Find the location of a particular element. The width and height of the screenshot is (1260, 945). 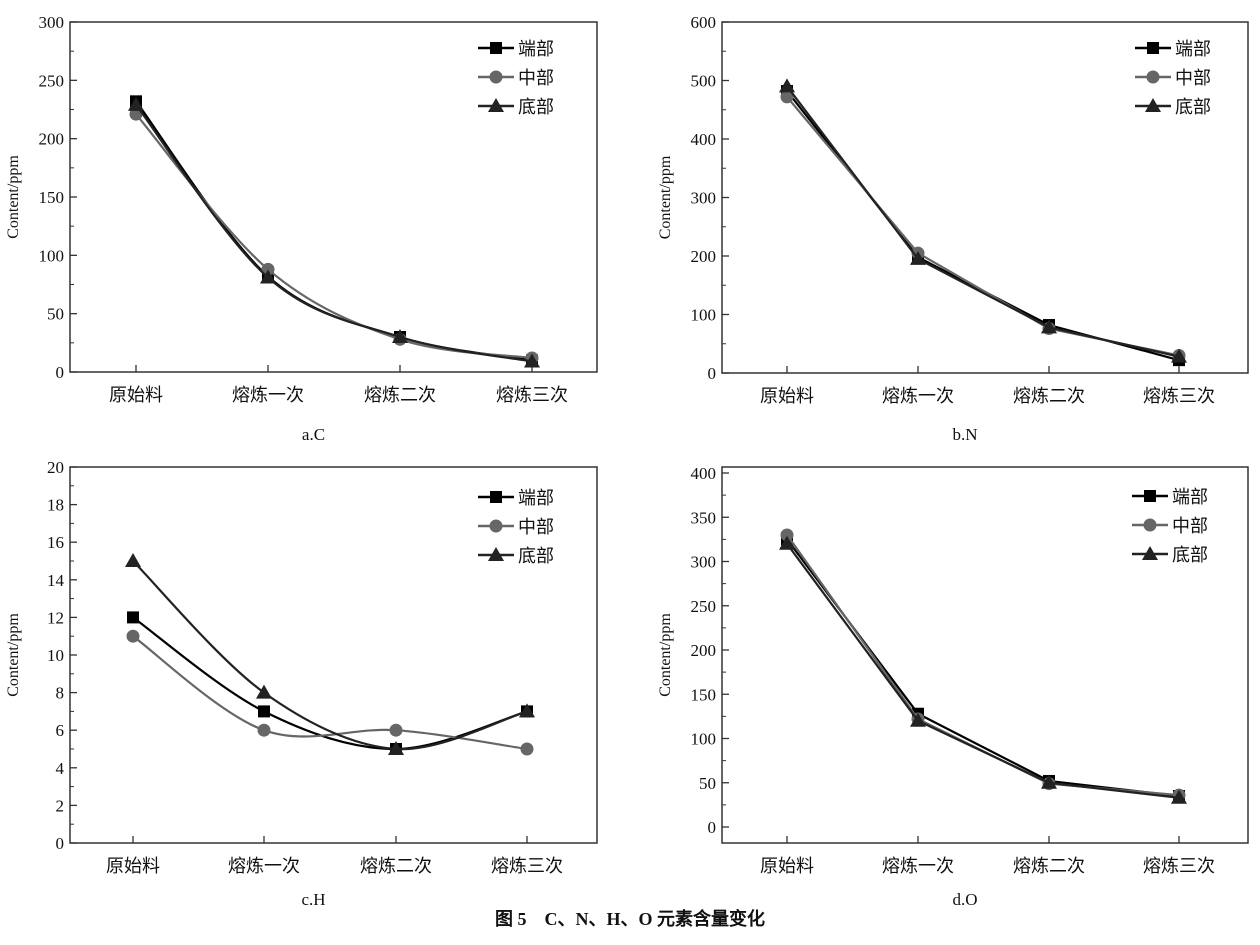

panel-caption: b.N is located at coordinates (964, 434).